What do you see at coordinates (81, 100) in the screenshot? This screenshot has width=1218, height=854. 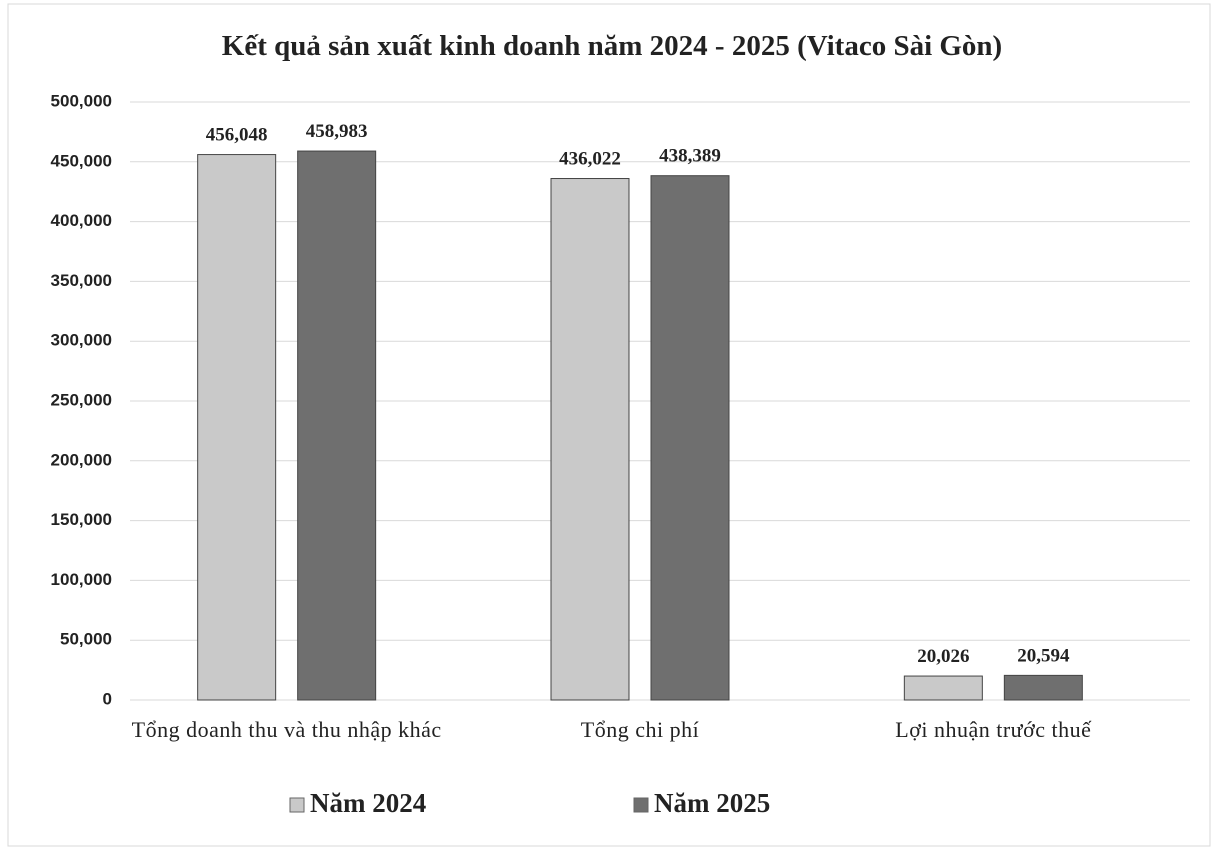 I see `y-tick-label: 500,000` at bounding box center [81, 100].